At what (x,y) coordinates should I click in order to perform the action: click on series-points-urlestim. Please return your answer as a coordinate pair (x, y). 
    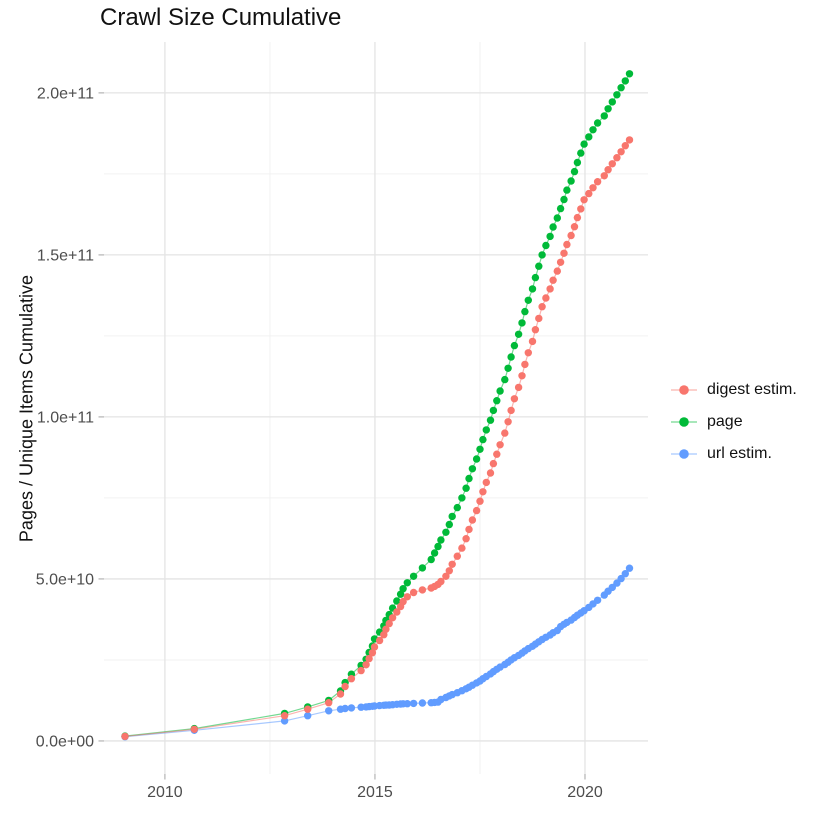
    Looking at the image, I should click on (377, 652).